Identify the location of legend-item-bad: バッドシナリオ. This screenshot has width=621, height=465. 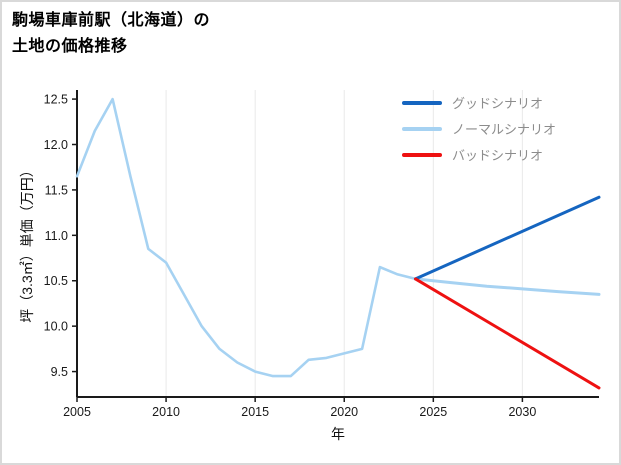
(479, 154).